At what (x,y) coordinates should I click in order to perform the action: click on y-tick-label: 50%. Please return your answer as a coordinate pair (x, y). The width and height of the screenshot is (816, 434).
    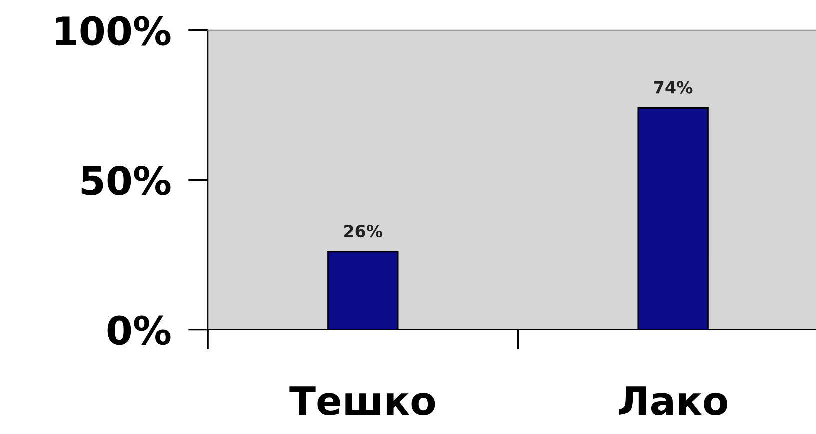
    Looking at the image, I should click on (126, 181).